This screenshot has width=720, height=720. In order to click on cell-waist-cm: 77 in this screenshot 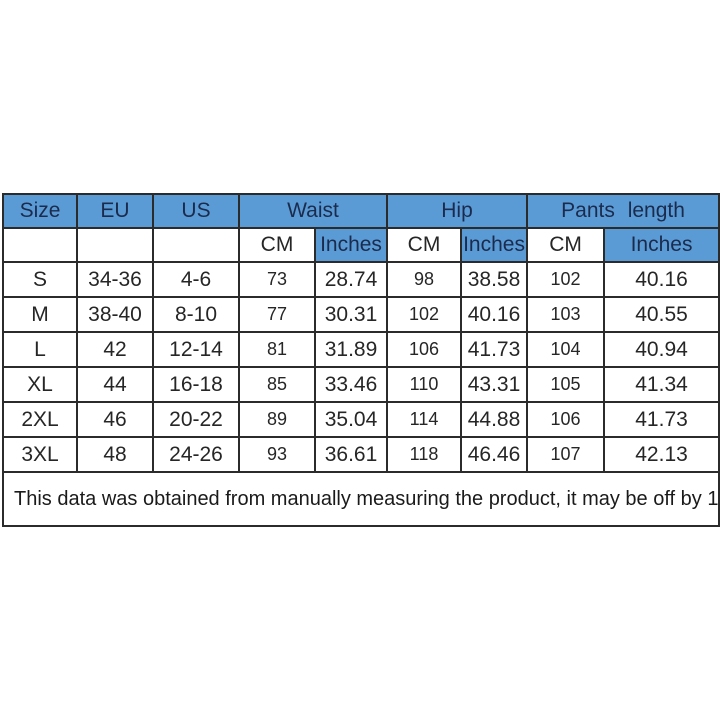, I will do `click(277, 314)`.